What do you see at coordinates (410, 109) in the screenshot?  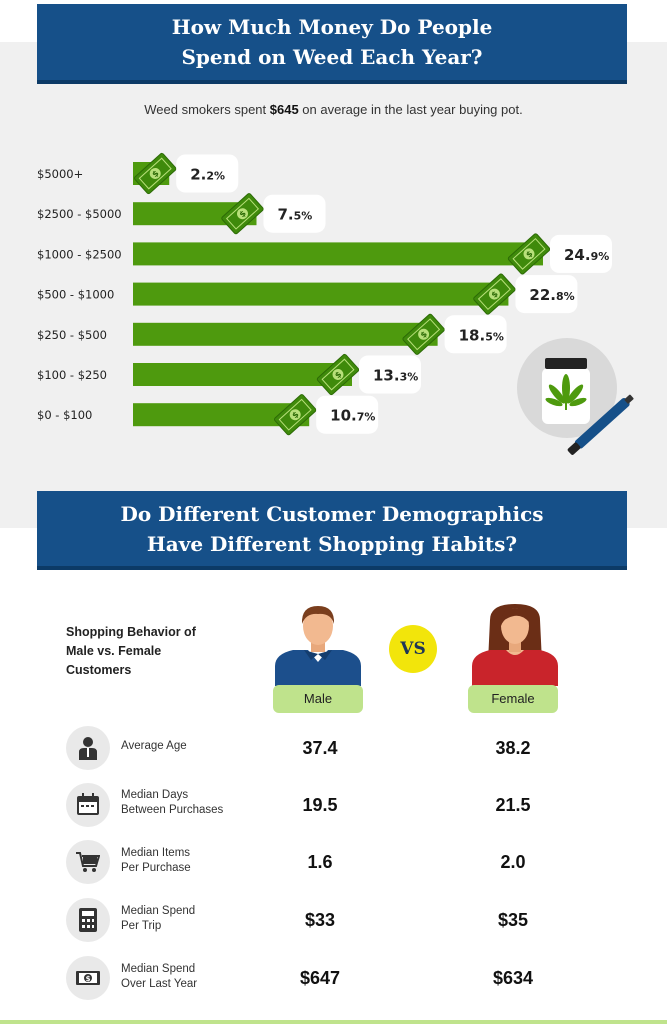 I see `subtitle-post: on average in the last year buying pot.` at bounding box center [410, 109].